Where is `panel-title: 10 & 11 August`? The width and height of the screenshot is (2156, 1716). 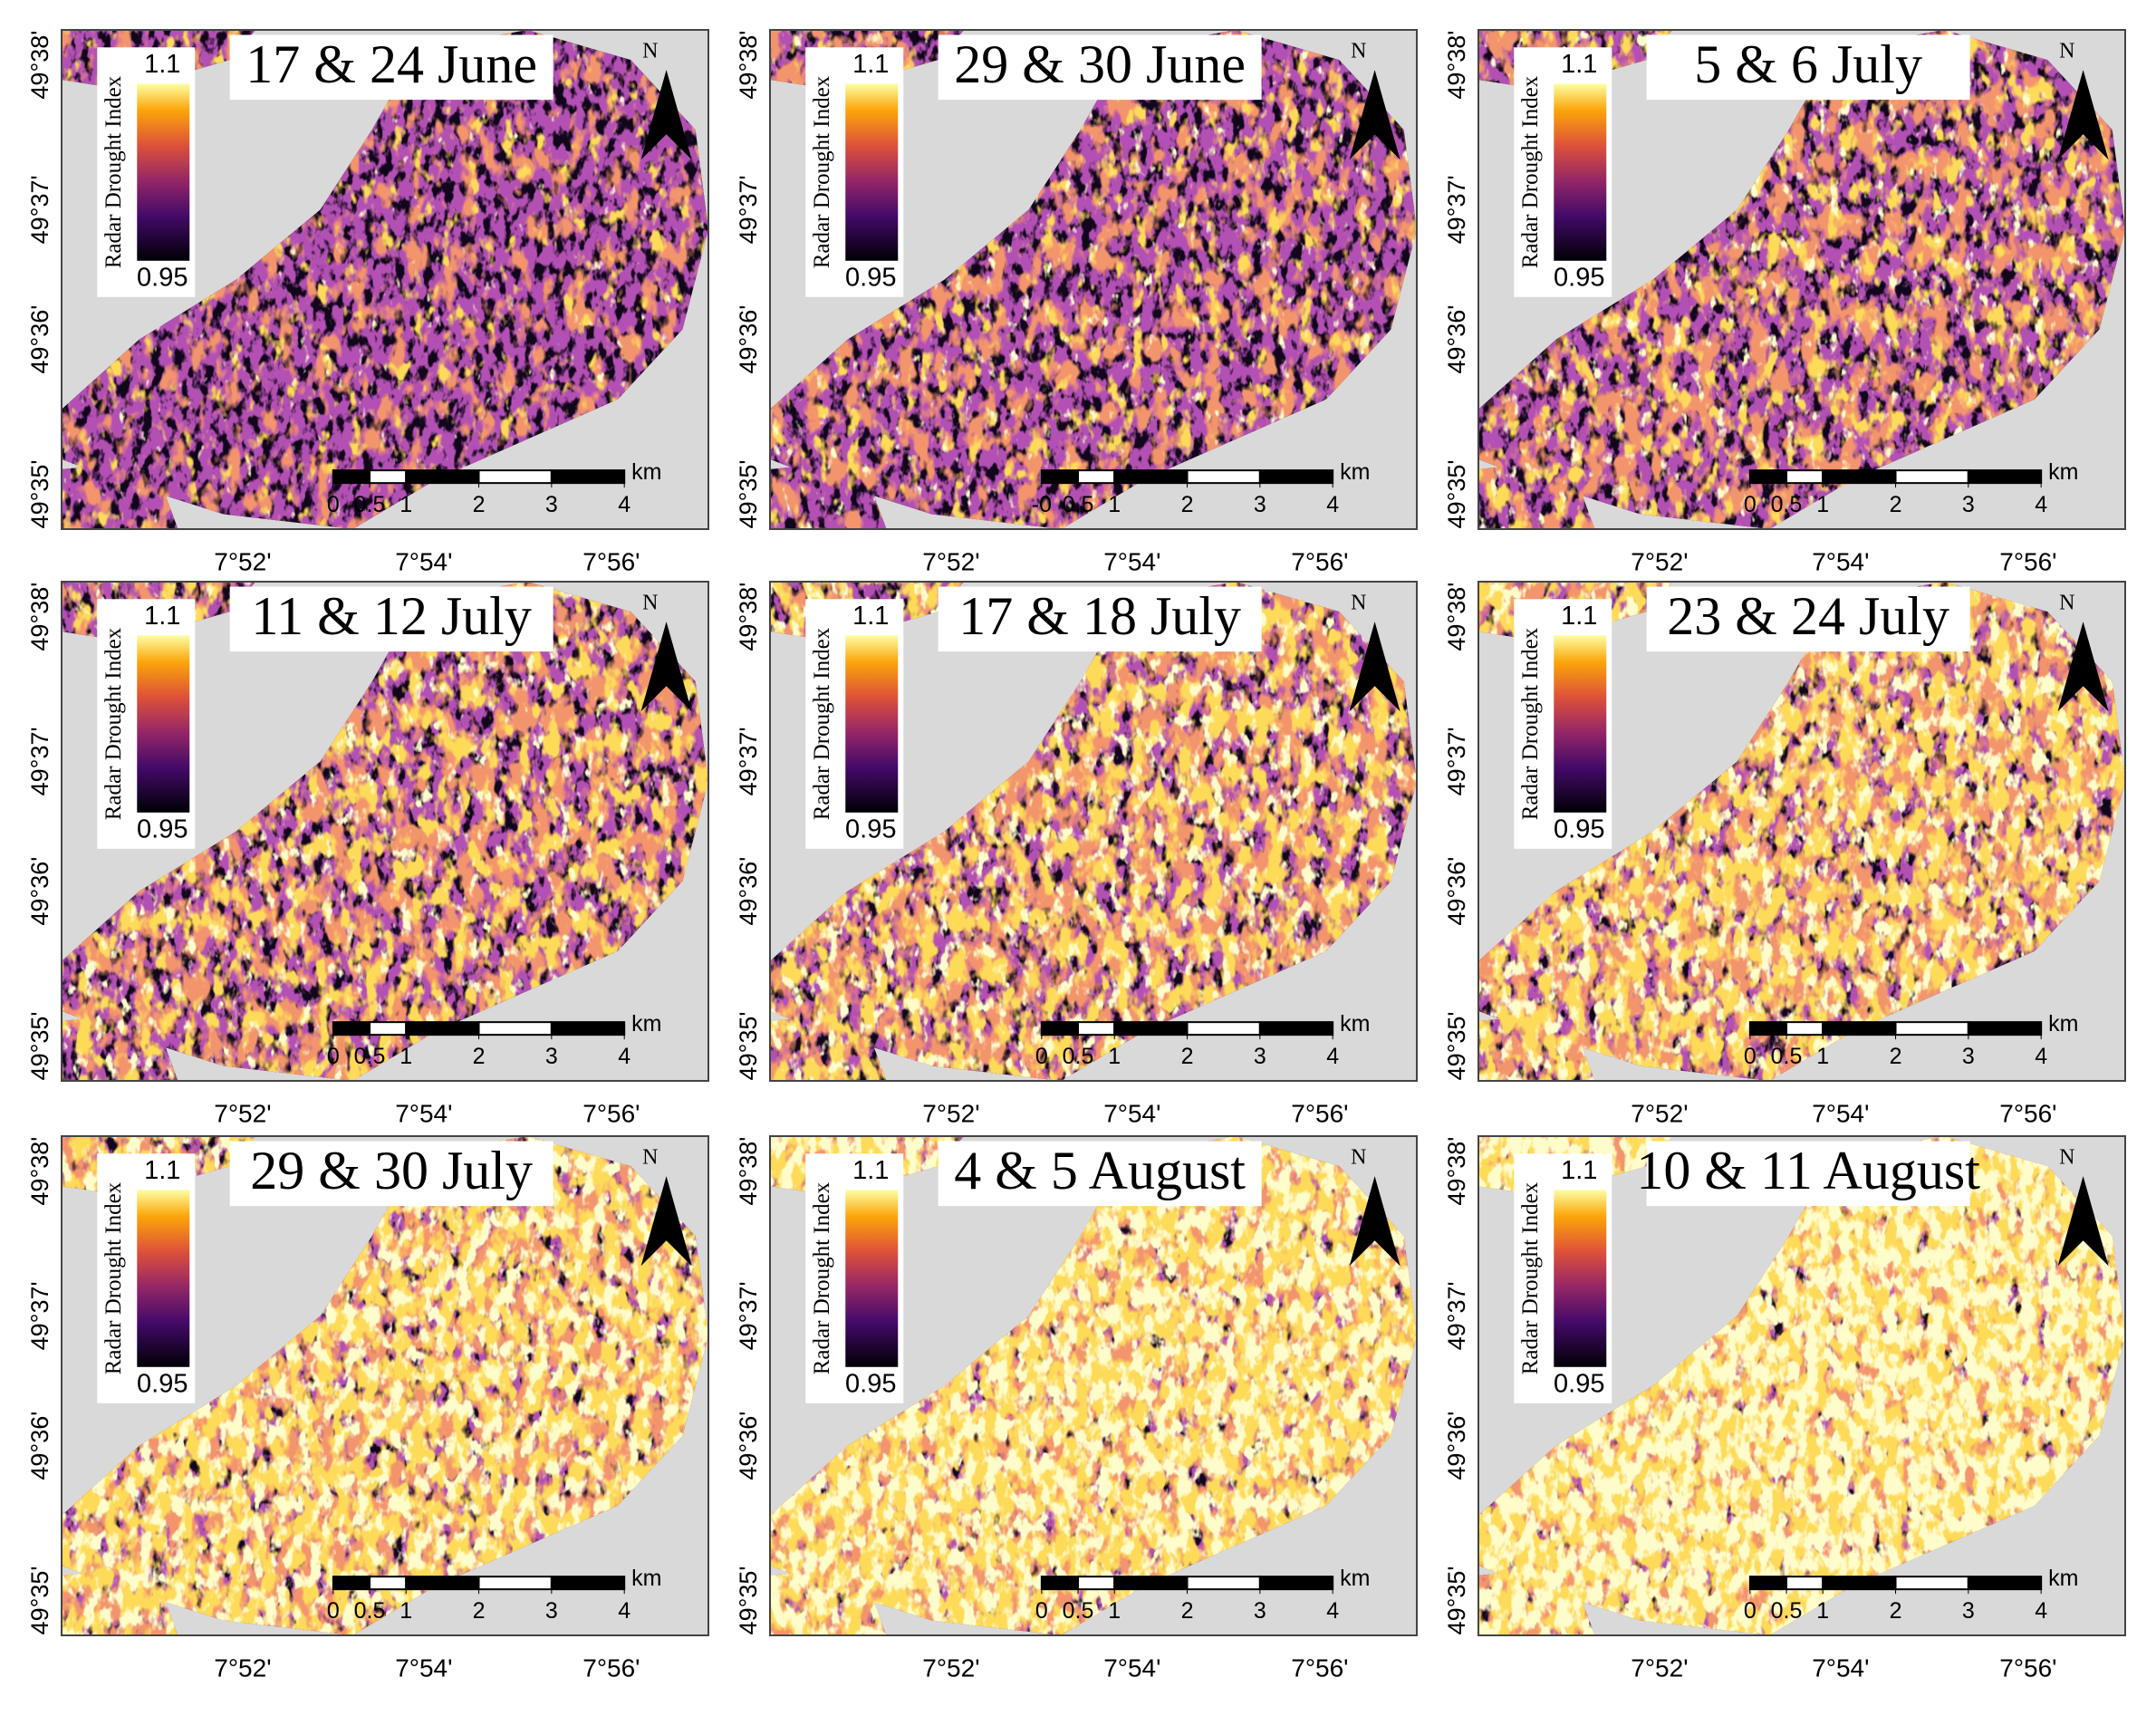 panel-title: 10 & 11 August is located at coordinates (1808, 1171).